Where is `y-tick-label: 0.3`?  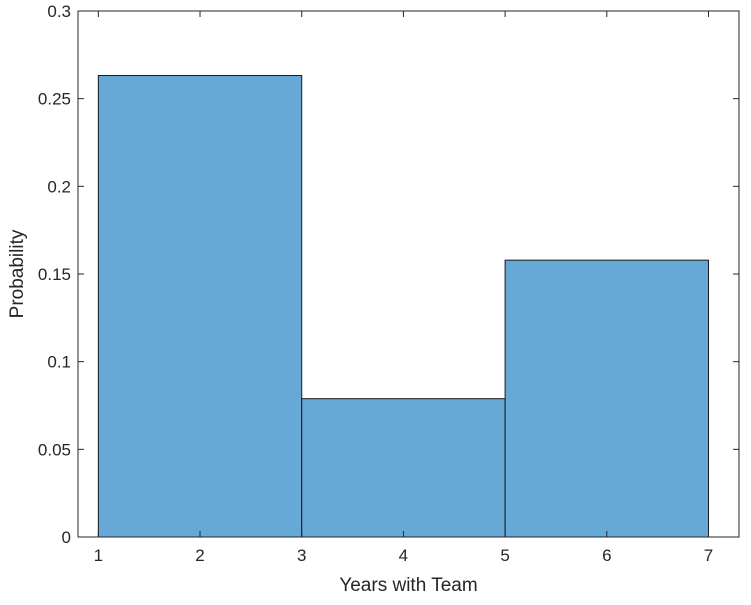 y-tick-label: 0.3 is located at coordinates (59, 11).